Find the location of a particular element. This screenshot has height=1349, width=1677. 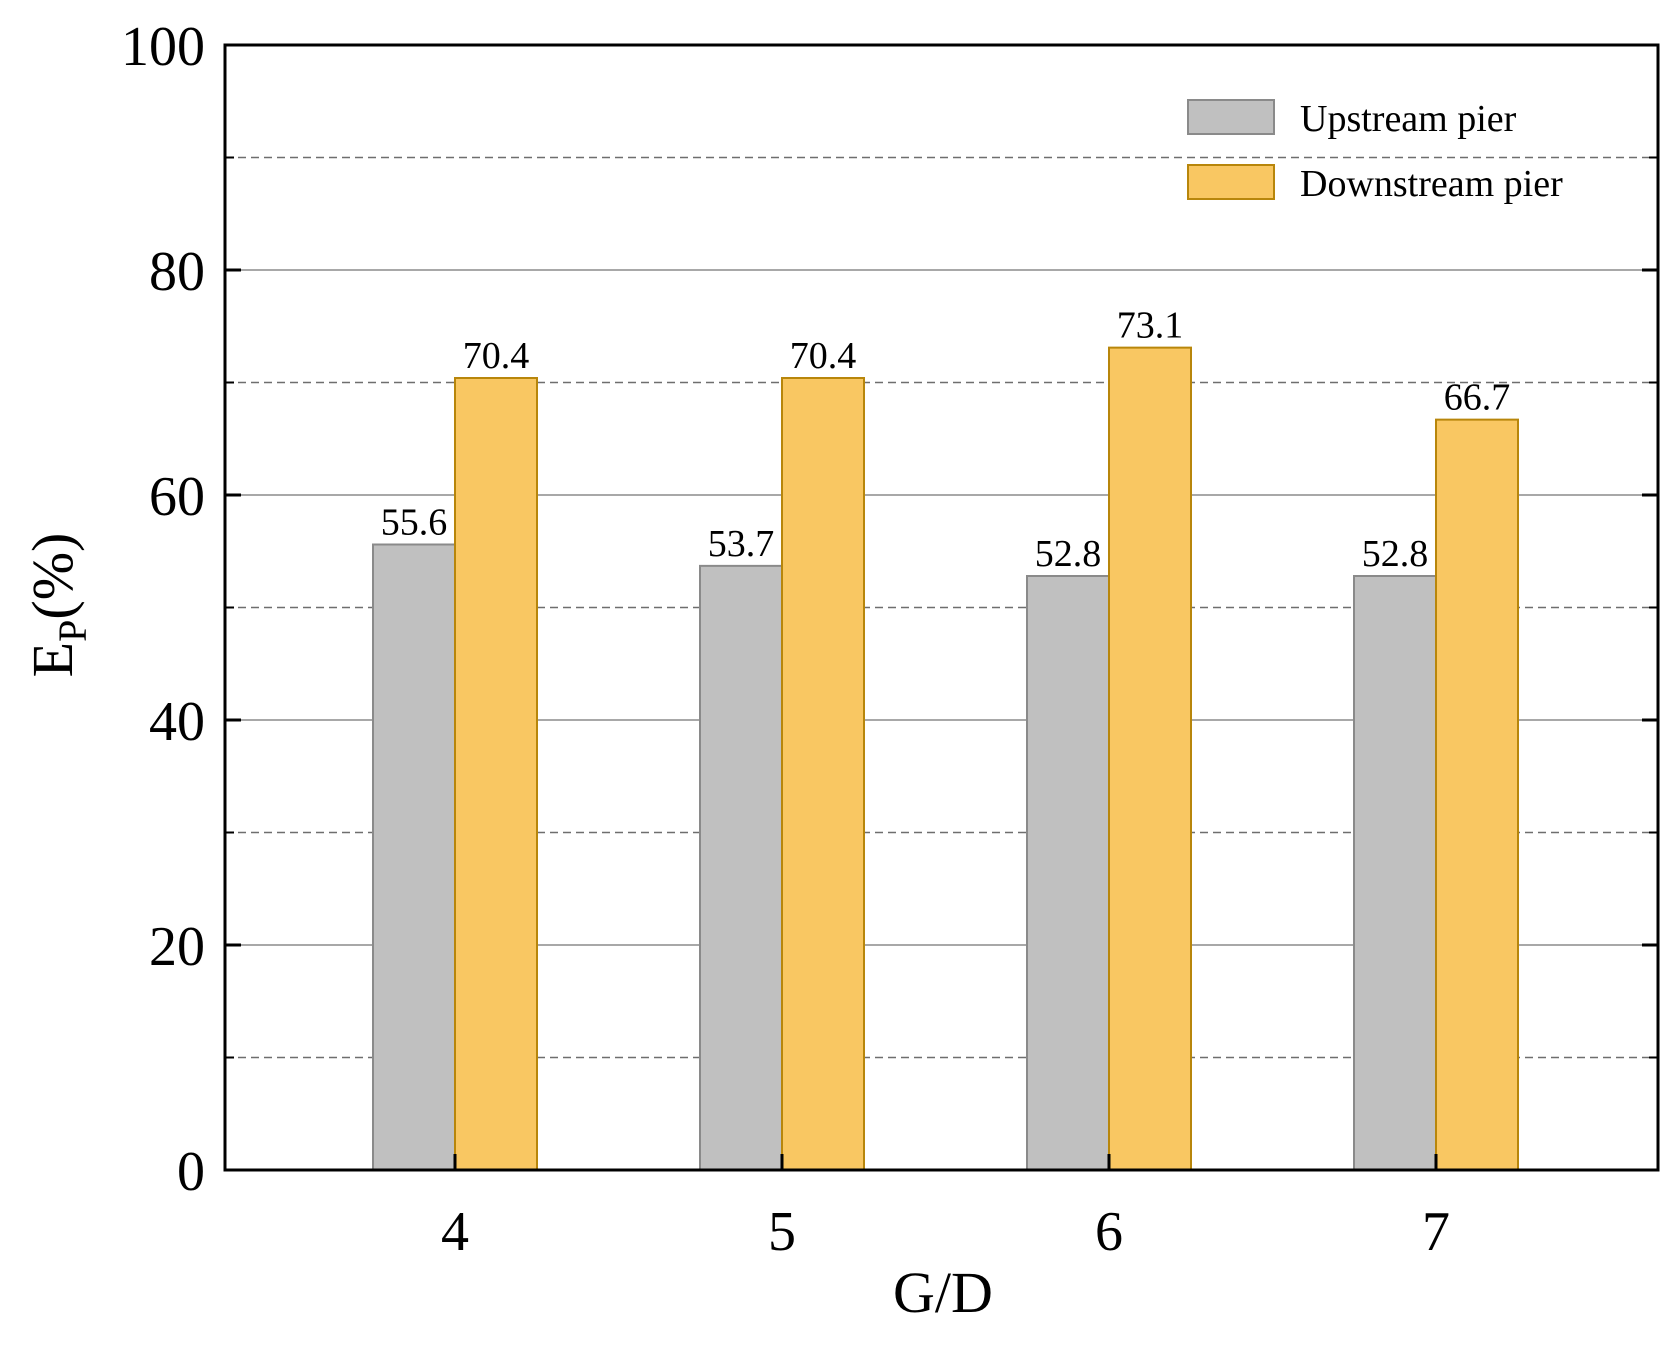

data-label: 73.1 is located at coordinates (1150, 326).